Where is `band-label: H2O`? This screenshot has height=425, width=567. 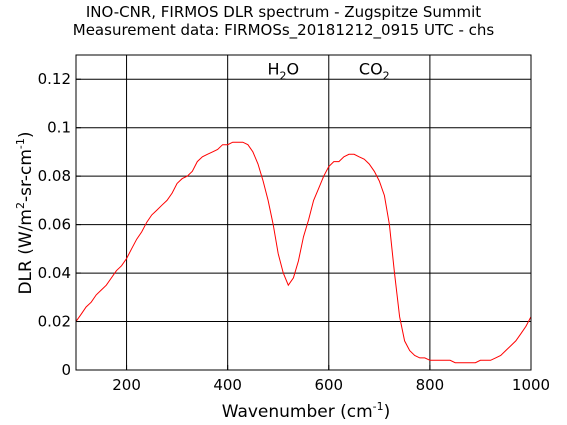 band-label: H2O is located at coordinates (283, 70).